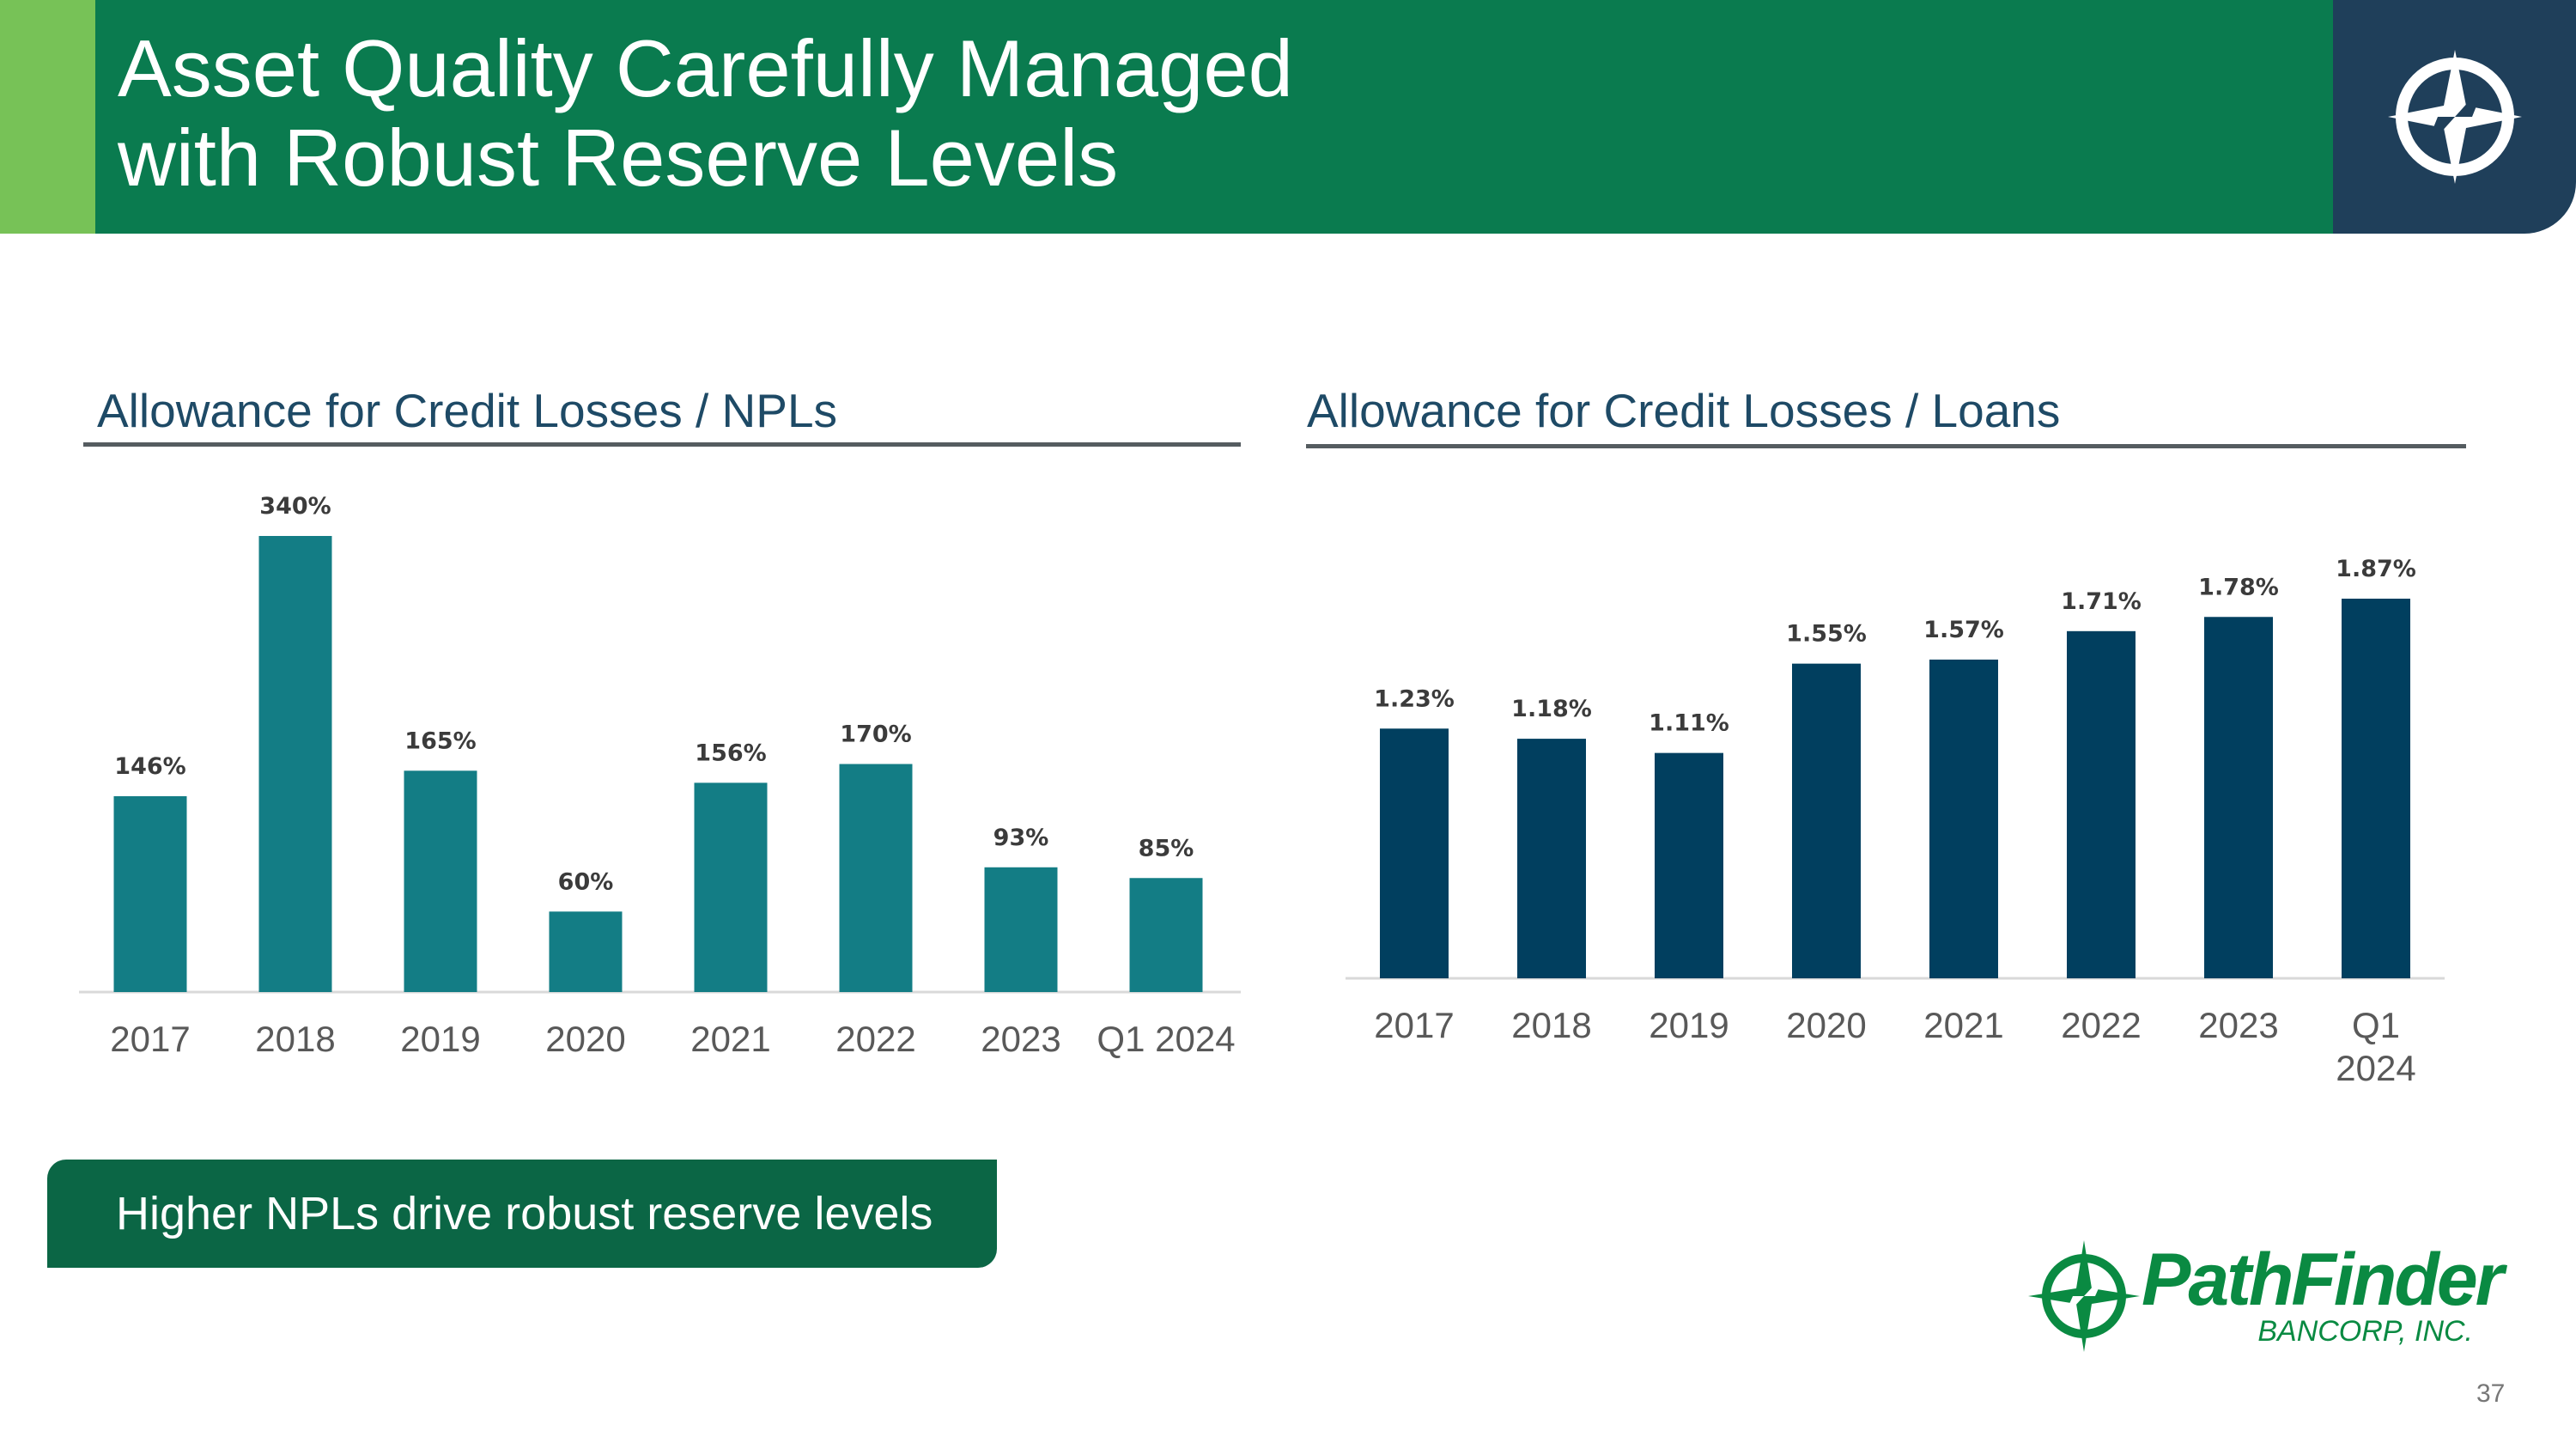 This screenshot has width=2576, height=1449. What do you see at coordinates (440, 741) in the screenshot?
I see `bar-value-label: 165%` at bounding box center [440, 741].